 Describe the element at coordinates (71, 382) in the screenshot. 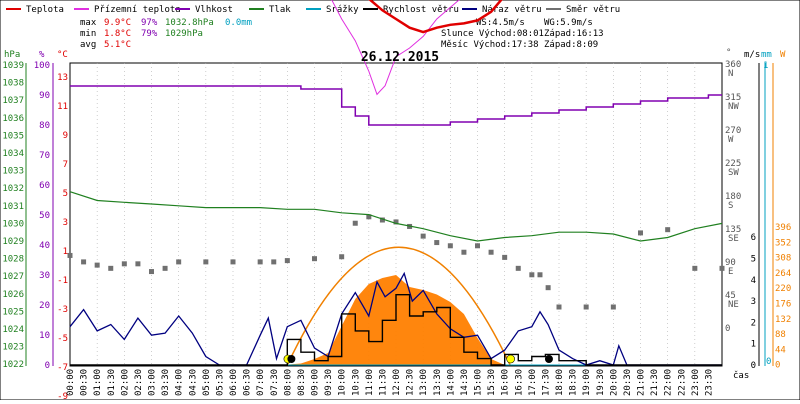

I see `axis-time-tick: 00:00` at that location.